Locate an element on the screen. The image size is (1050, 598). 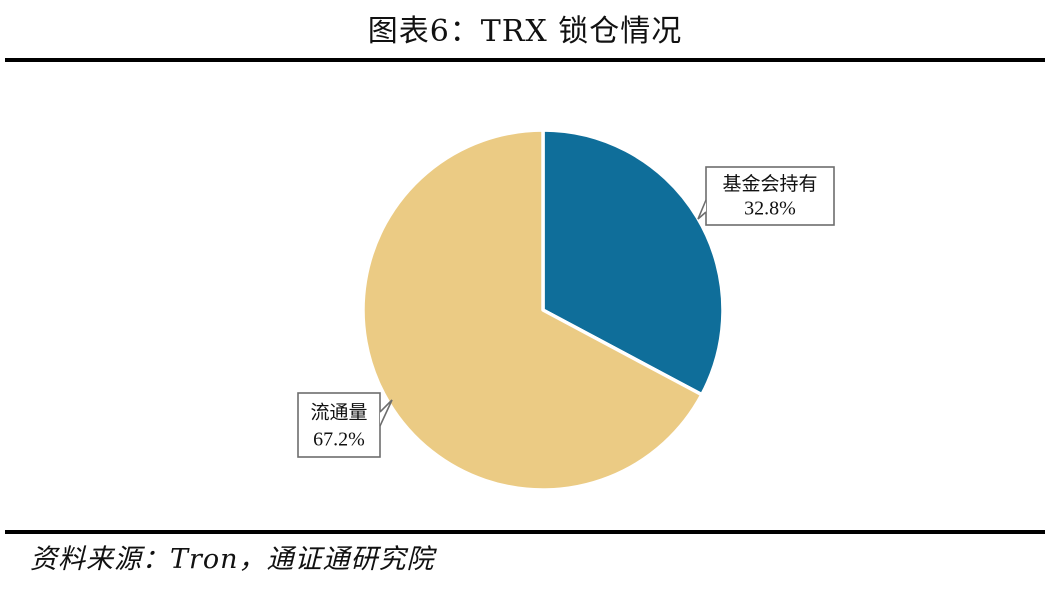
slice-category-label: 流通量 is located at coordinates (338, 413).